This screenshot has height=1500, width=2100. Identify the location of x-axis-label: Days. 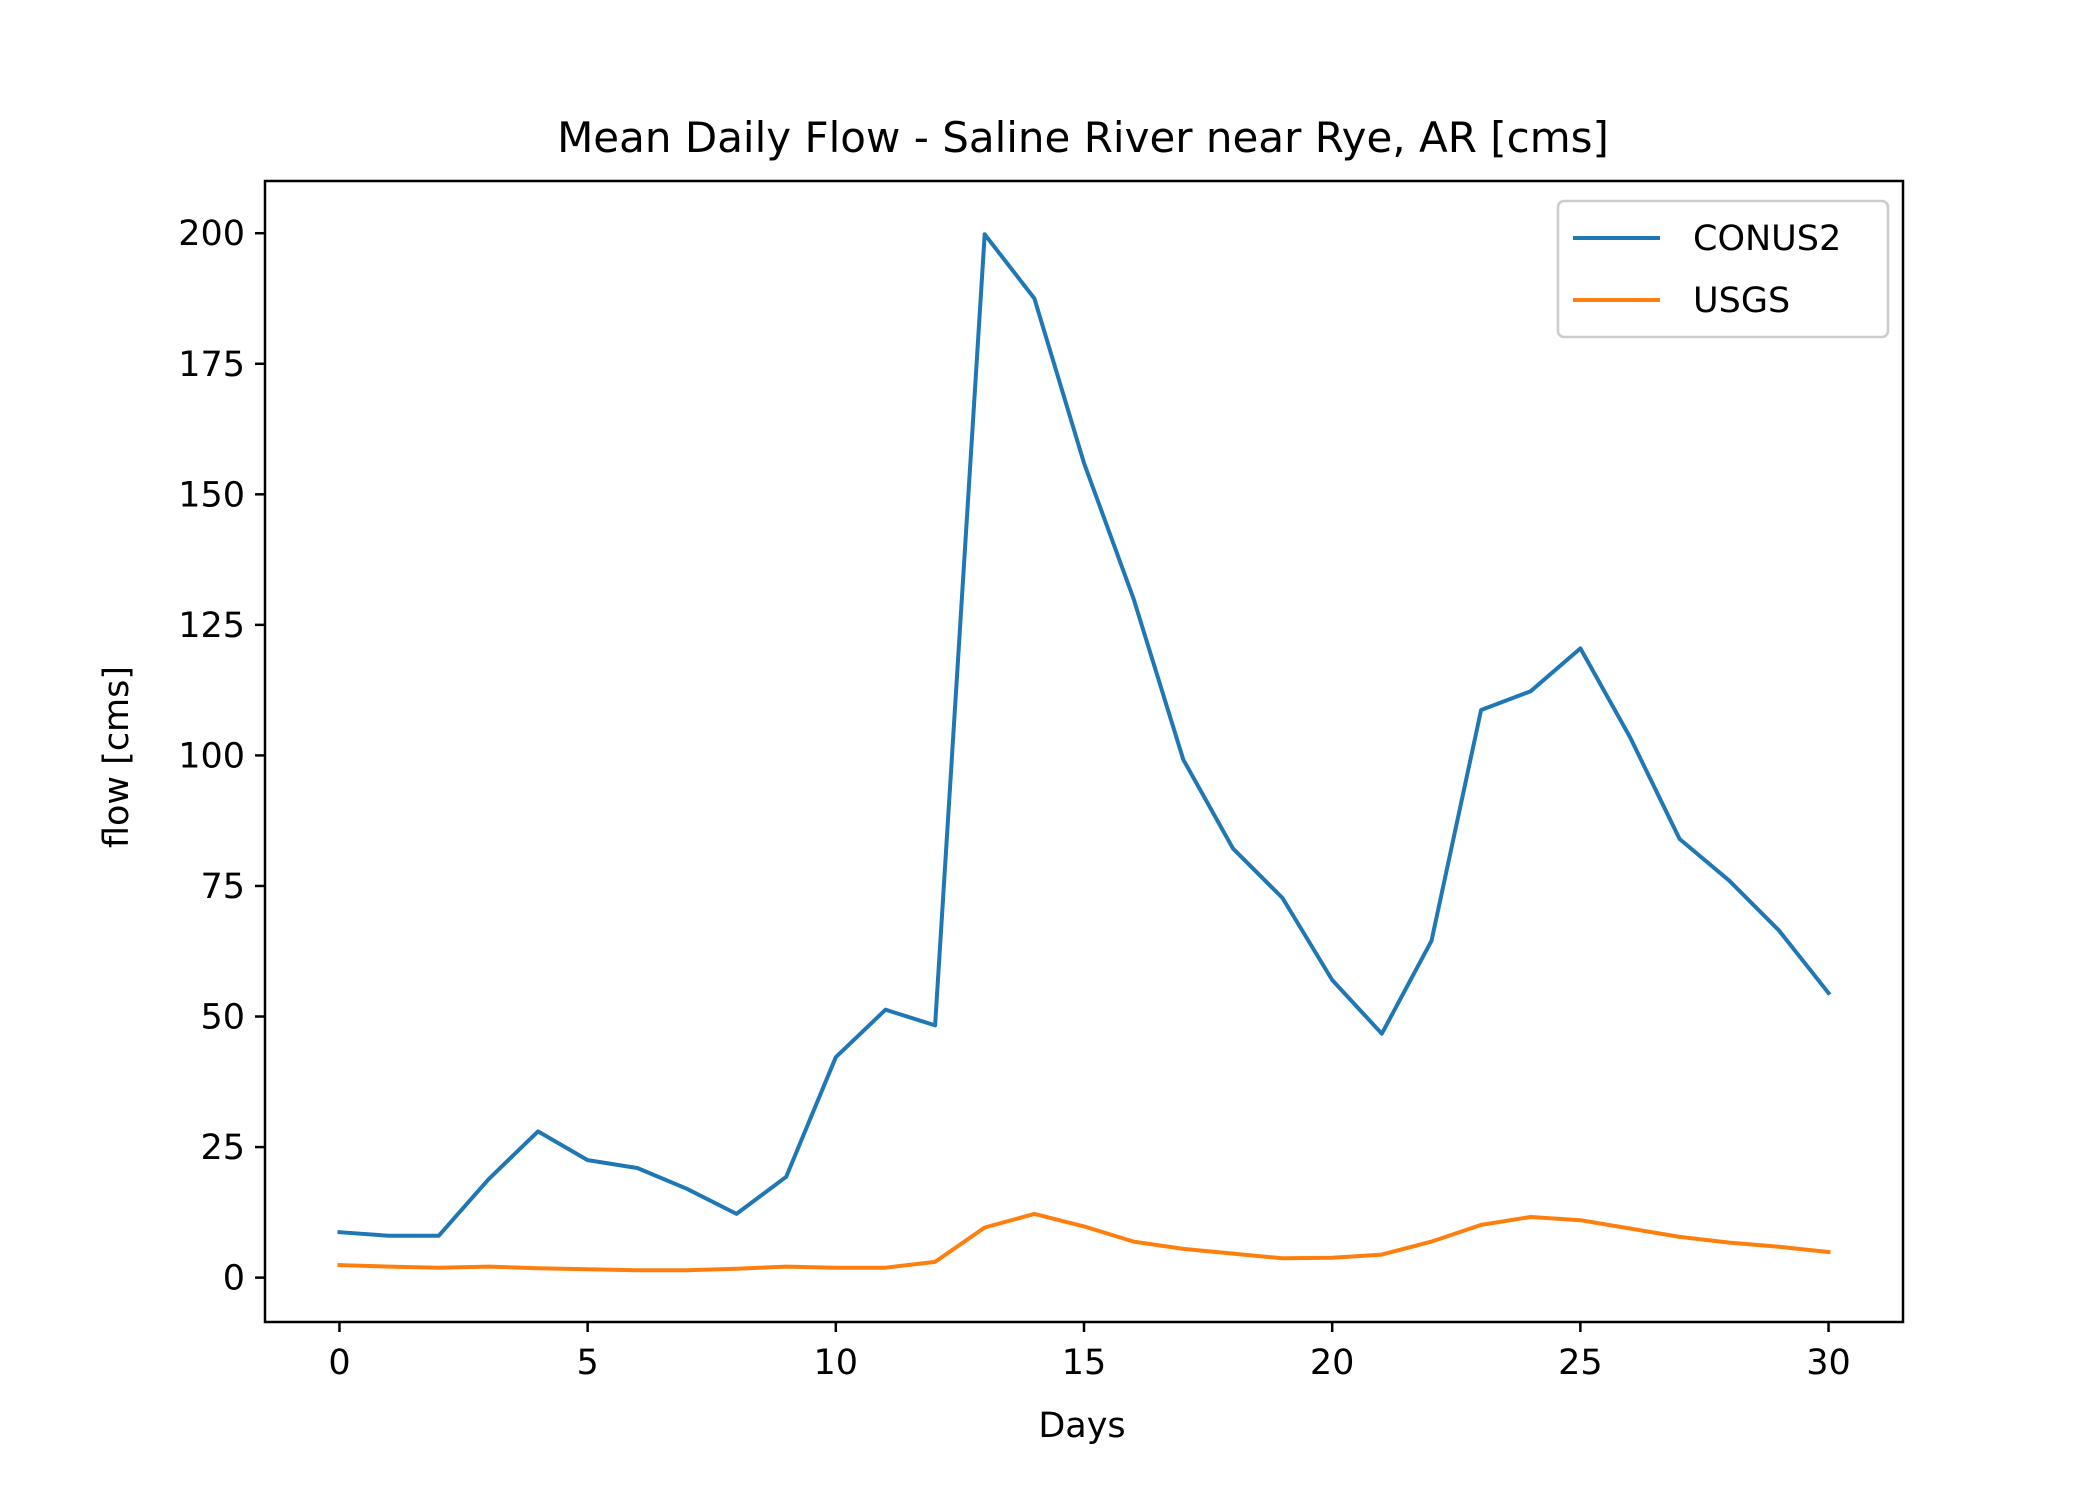
(1081, 1426).